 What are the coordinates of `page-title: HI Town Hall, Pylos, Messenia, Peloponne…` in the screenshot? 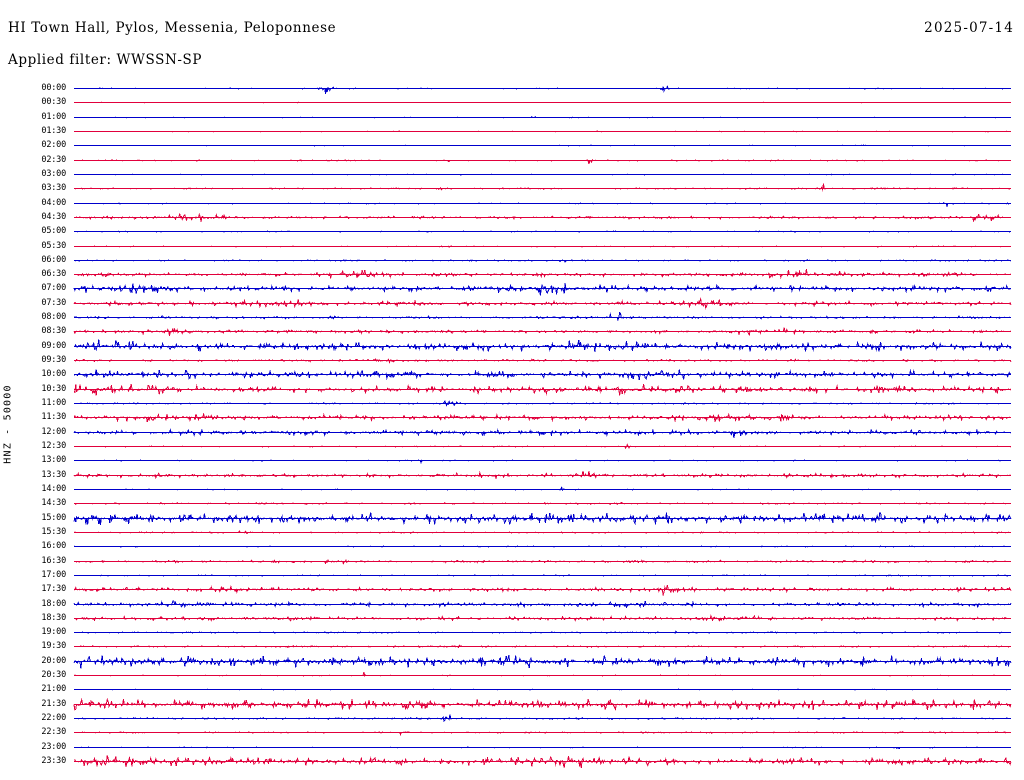 It's located at (172, 28).